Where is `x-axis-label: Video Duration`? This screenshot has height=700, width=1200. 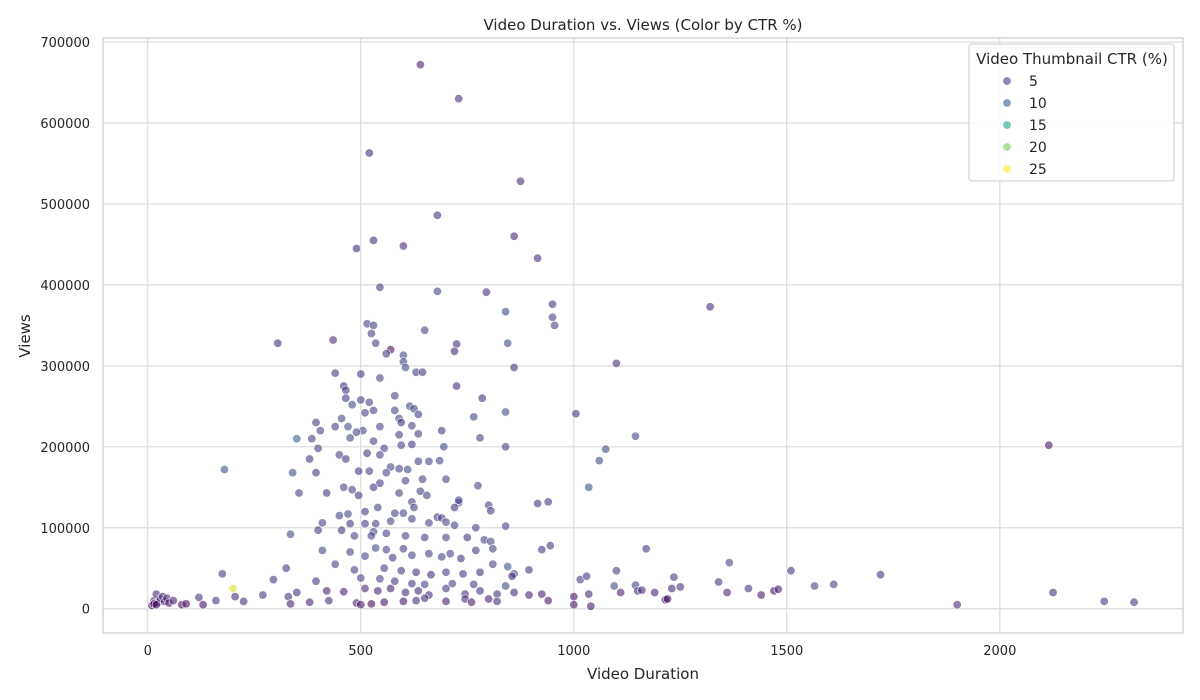
x-axis-label: Video Duration is located at coordinates (643, 674).